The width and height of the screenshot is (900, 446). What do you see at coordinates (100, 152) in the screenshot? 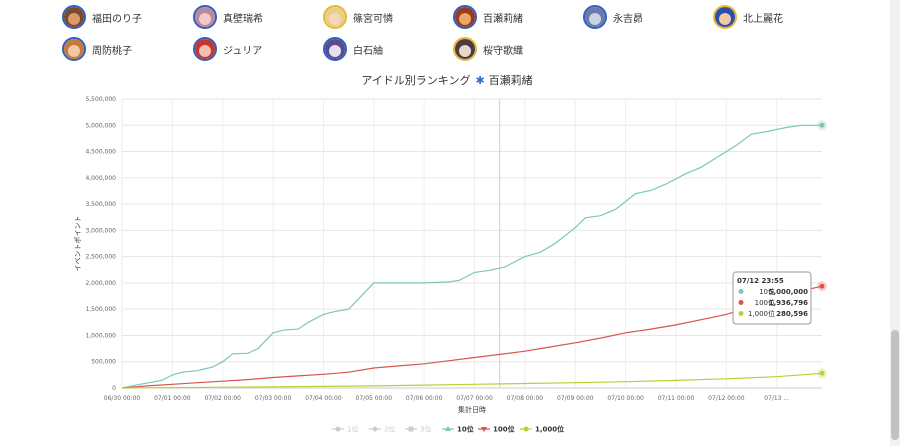
I see `y-tick-label: 4,500,000` at bounding box center [100, 152].